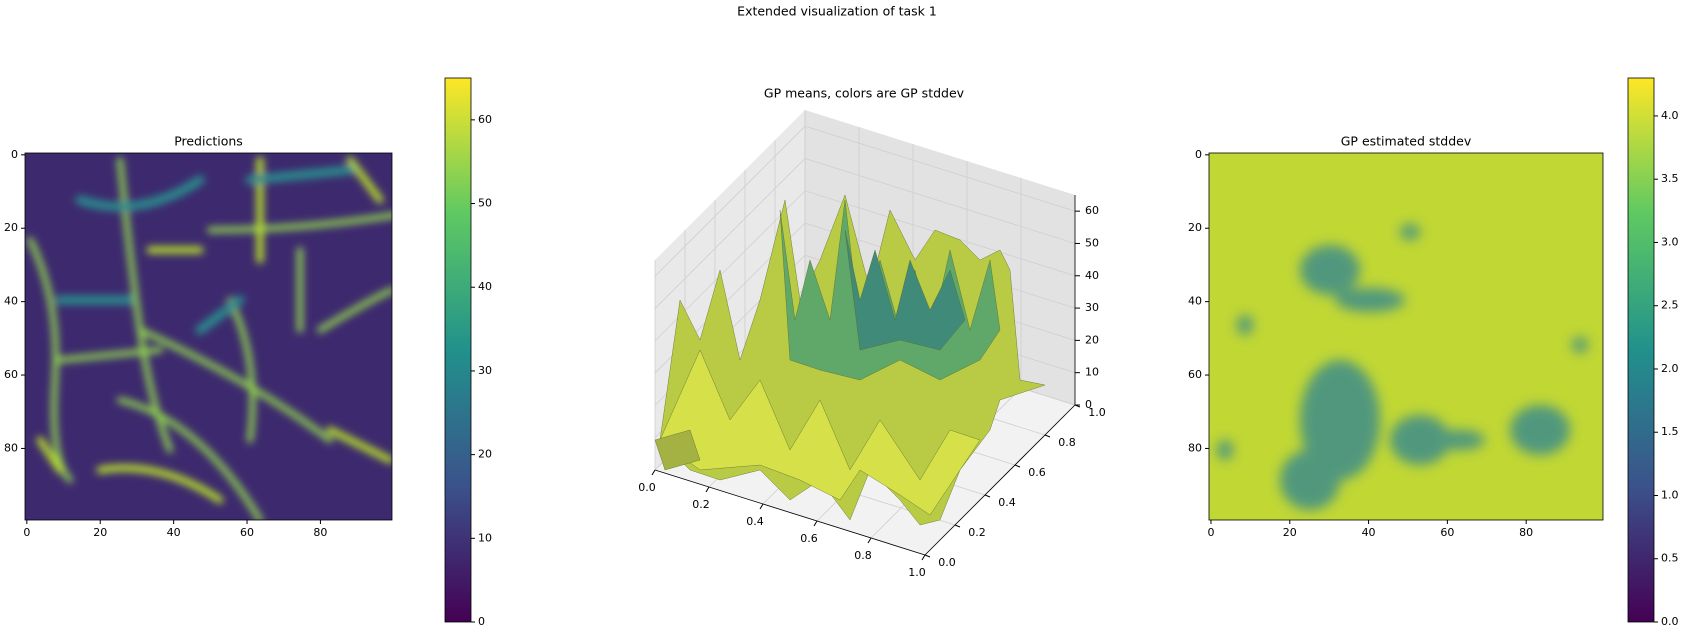 The height and width of the screenshot is (635, 1684). I want to click on colorbar-tick-label: 0, so click(481, 621).